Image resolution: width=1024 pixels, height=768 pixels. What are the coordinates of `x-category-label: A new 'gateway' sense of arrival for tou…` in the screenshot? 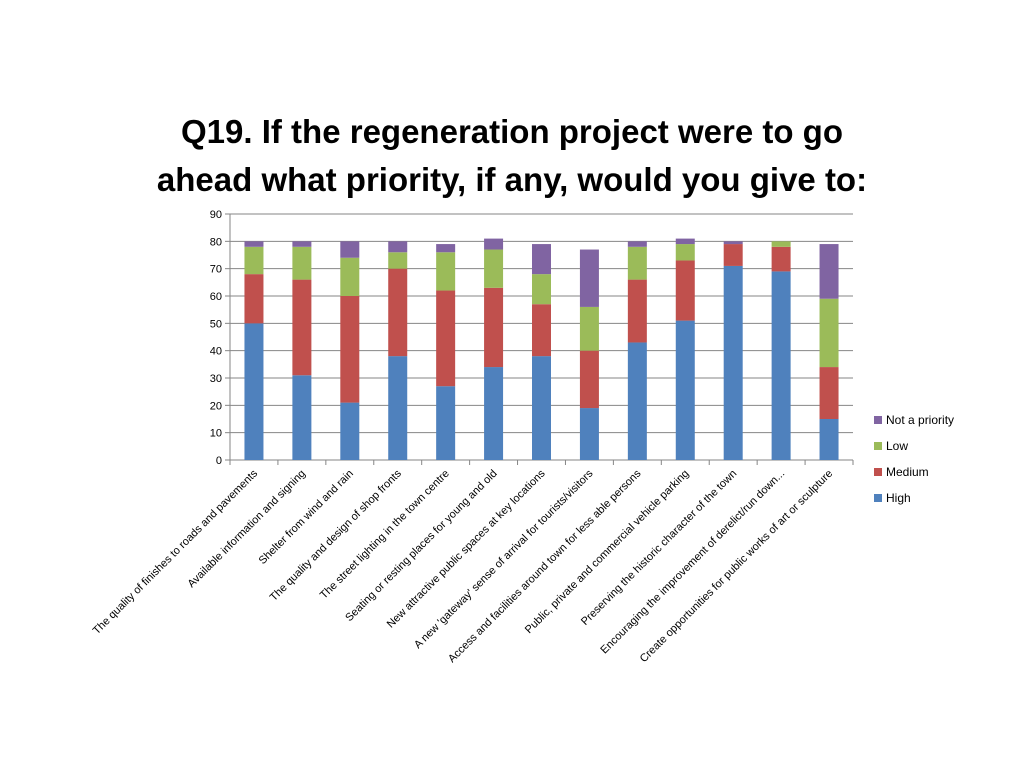 It's located at (504, 559).